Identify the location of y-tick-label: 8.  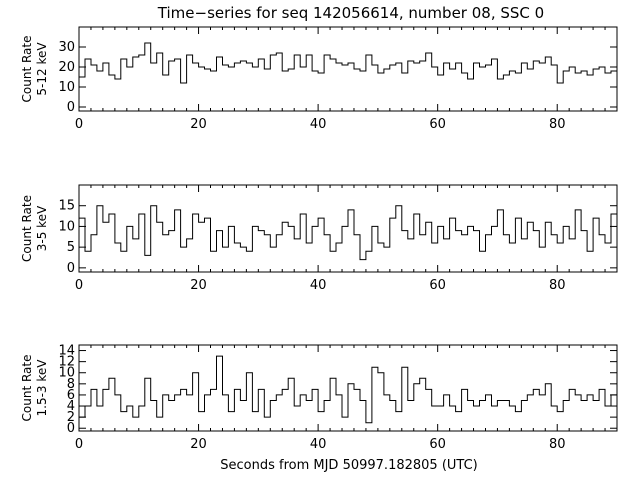
(71, 384).